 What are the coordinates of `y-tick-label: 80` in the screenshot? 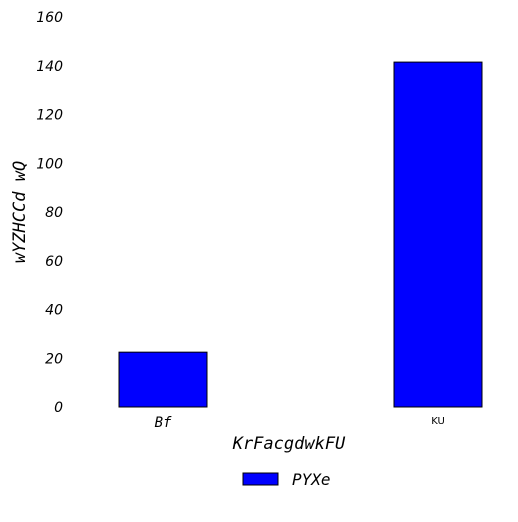 It's located at (54, 213).